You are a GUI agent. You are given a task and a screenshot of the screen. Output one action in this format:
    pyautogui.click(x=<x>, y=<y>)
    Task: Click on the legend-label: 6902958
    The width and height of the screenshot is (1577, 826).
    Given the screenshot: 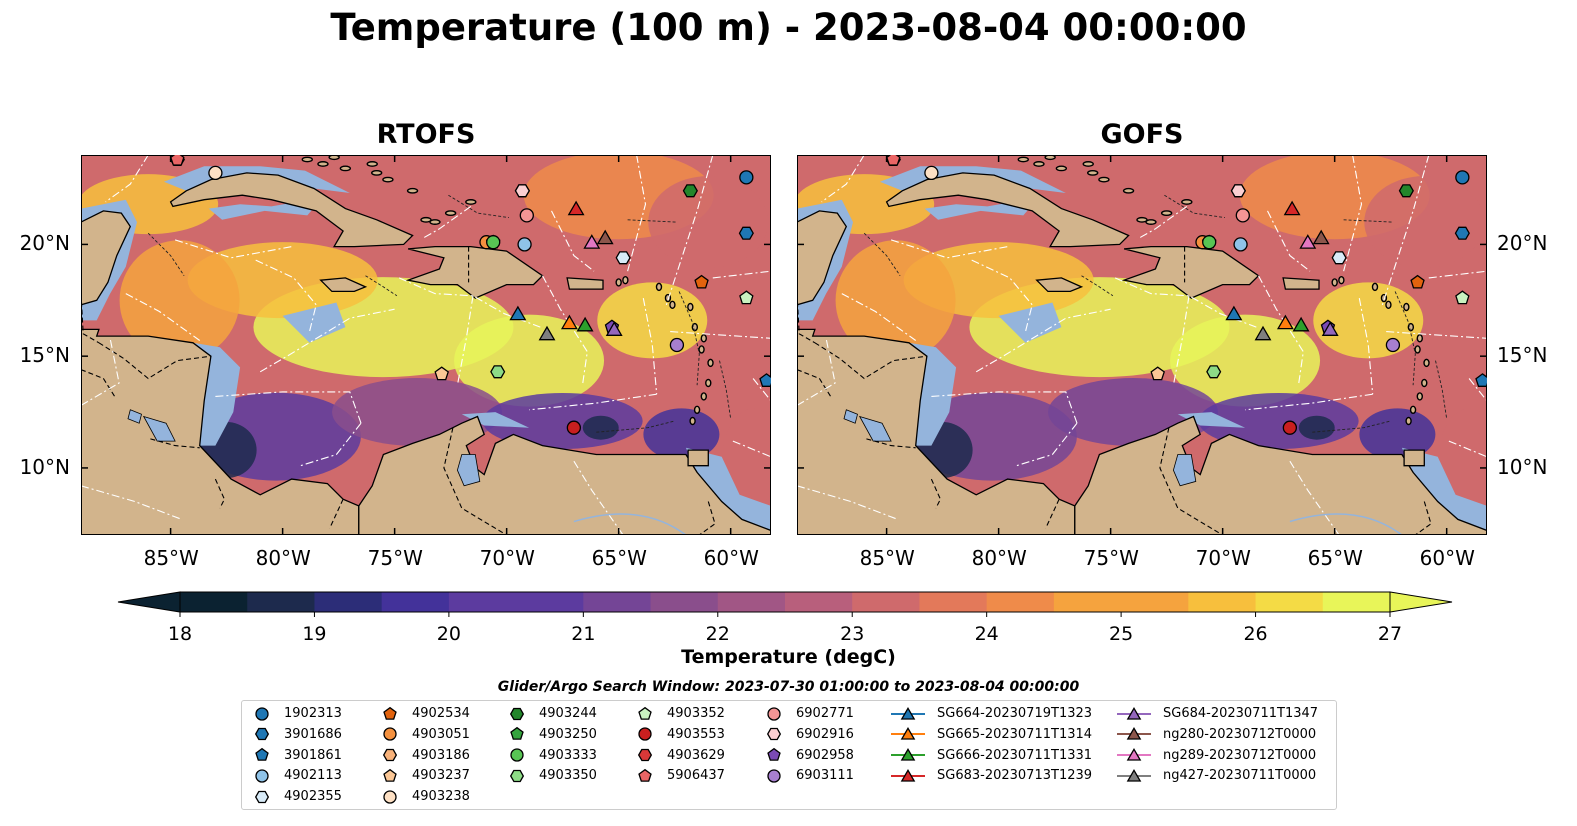 What is the action you would take?
    pyautogui.click(x=825, y=755)
    